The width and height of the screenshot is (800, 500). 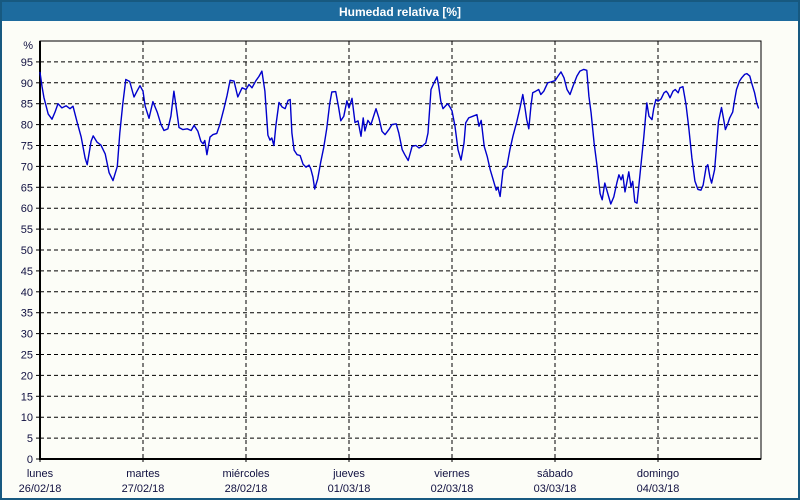 I want to click on y-tick-label: 45, so click(x=27, y=272).